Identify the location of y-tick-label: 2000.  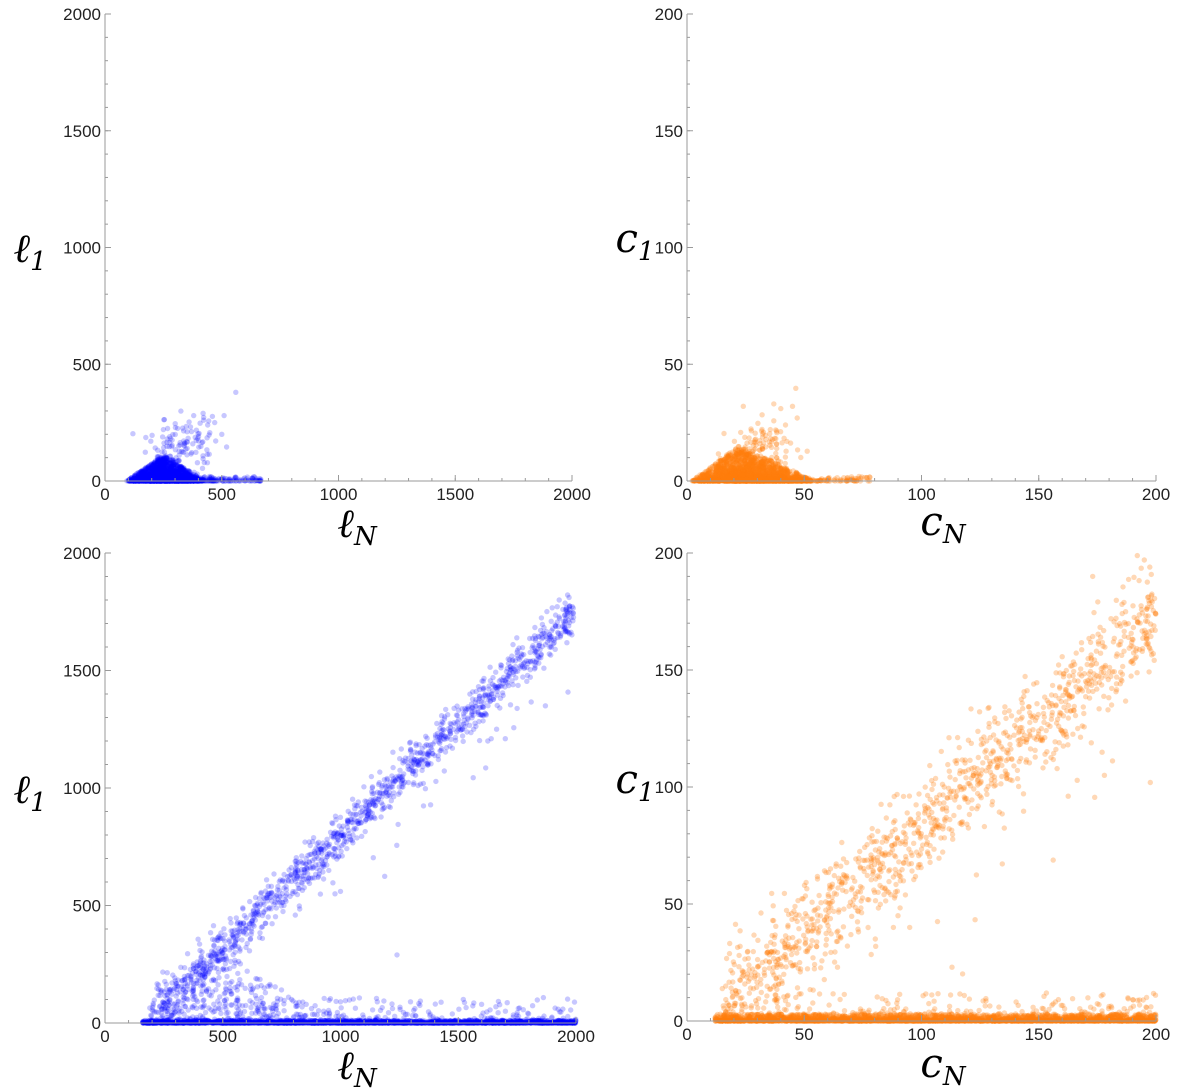
(82, 14).